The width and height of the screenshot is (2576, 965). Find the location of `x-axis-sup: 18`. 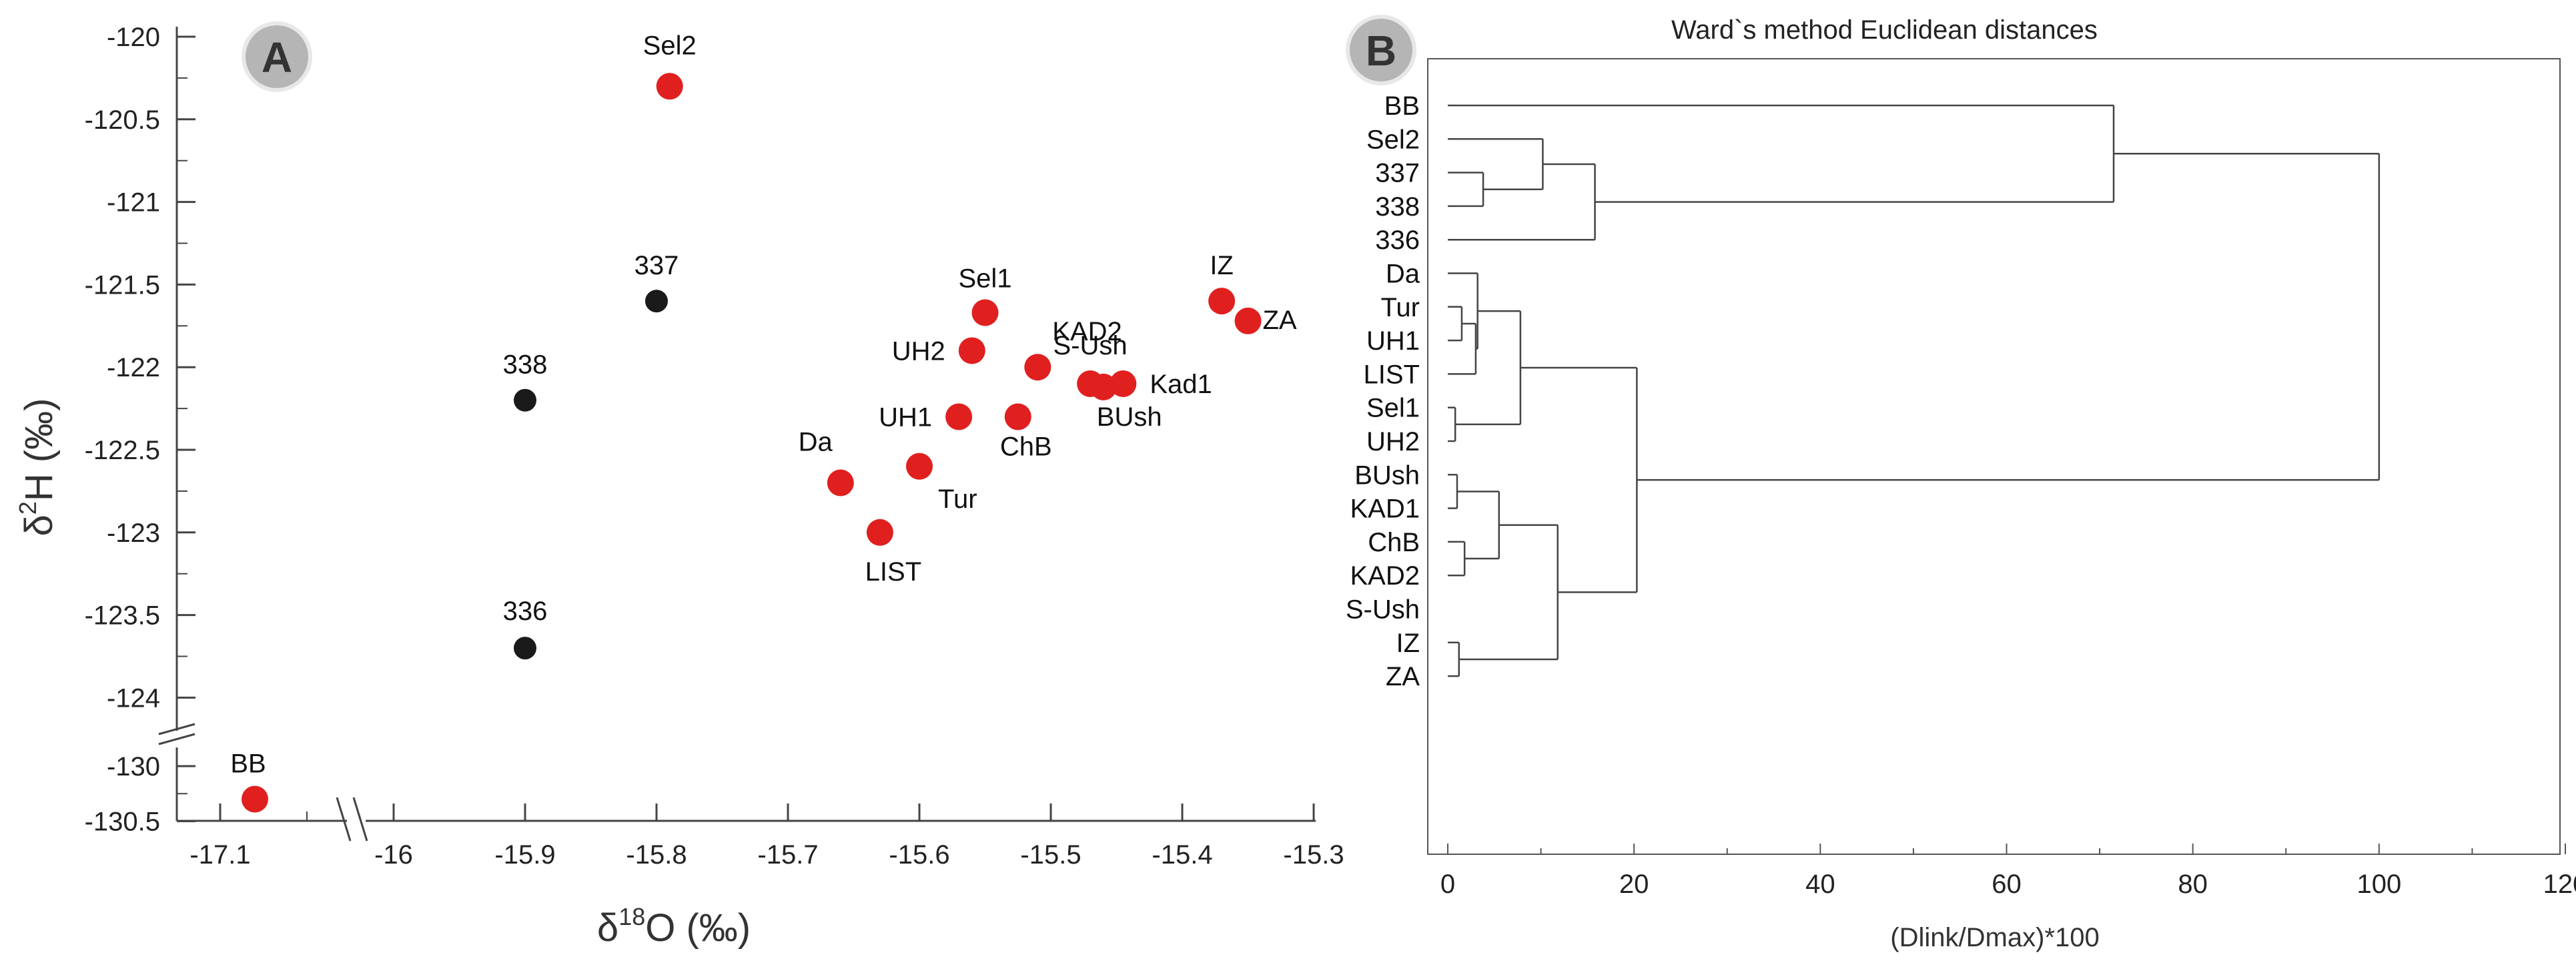

x-axis-sup: 18 is located at coordinates (631, 916).